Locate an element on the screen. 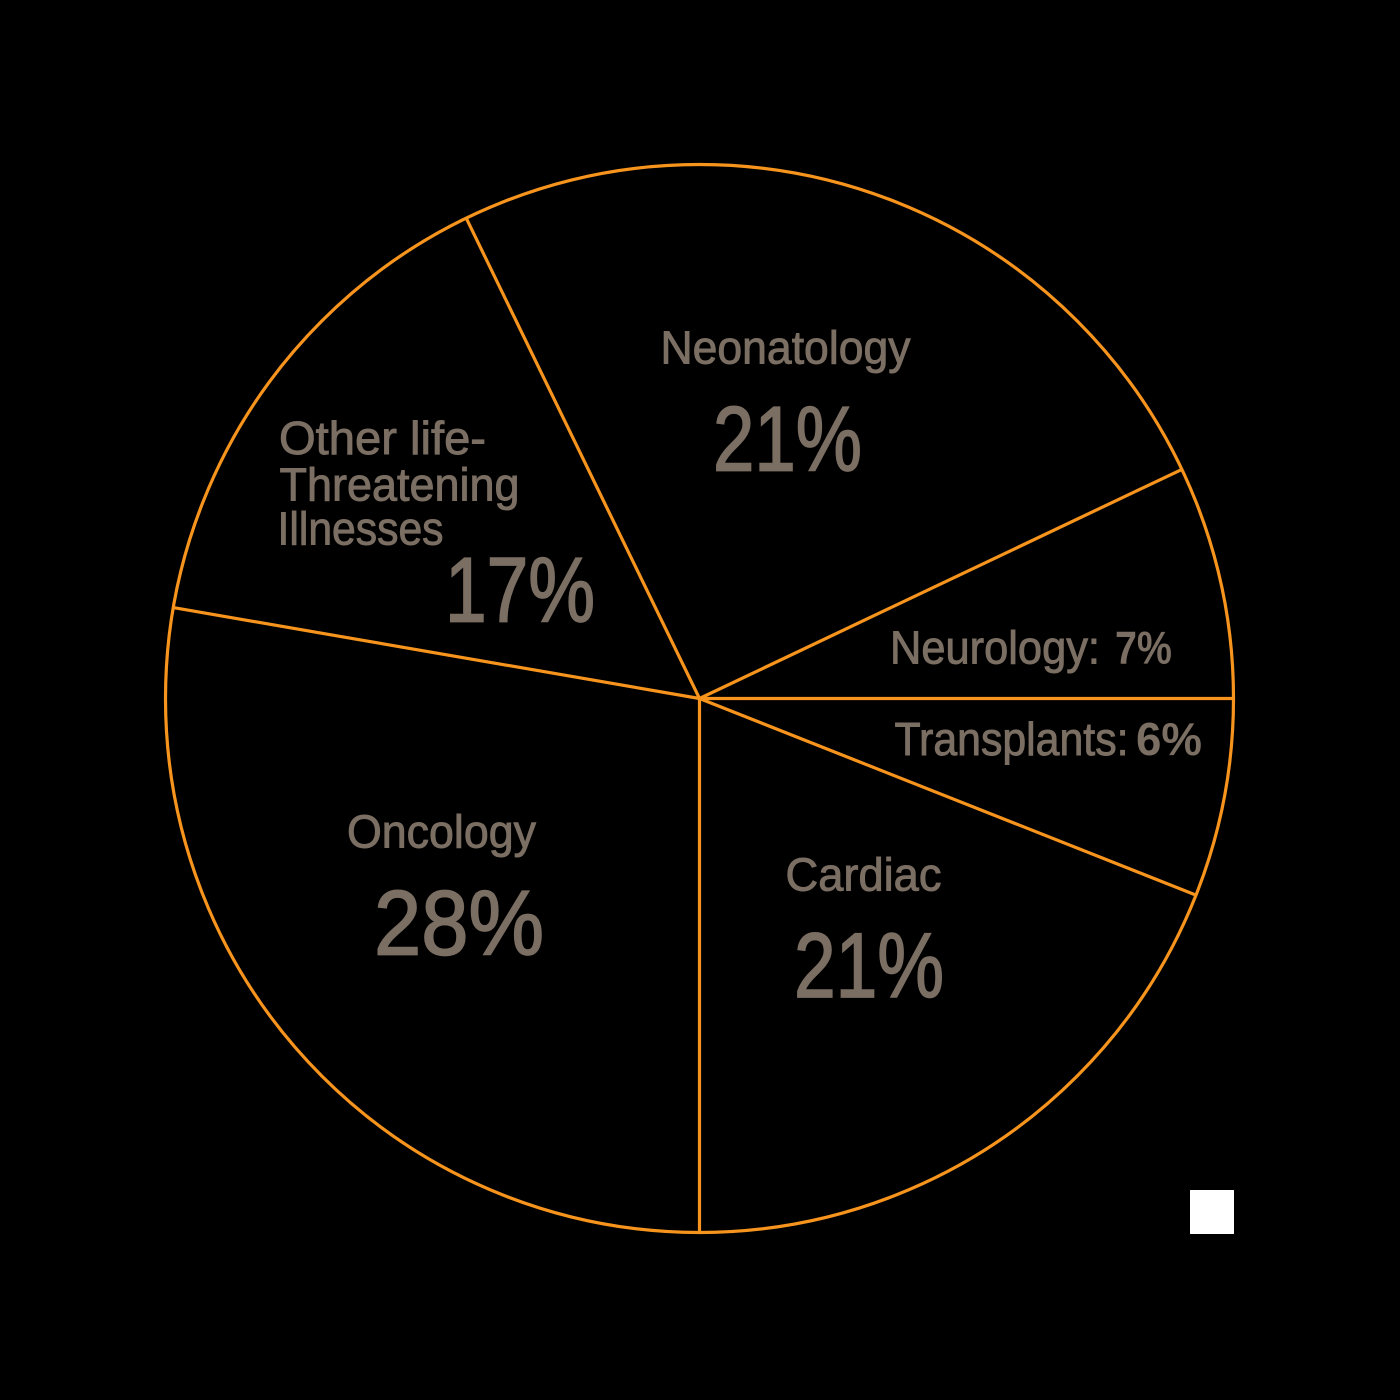 The height and width of the screenshot is (1400, 1400). svg-text: Oncology is located at coordinates (441, 832).